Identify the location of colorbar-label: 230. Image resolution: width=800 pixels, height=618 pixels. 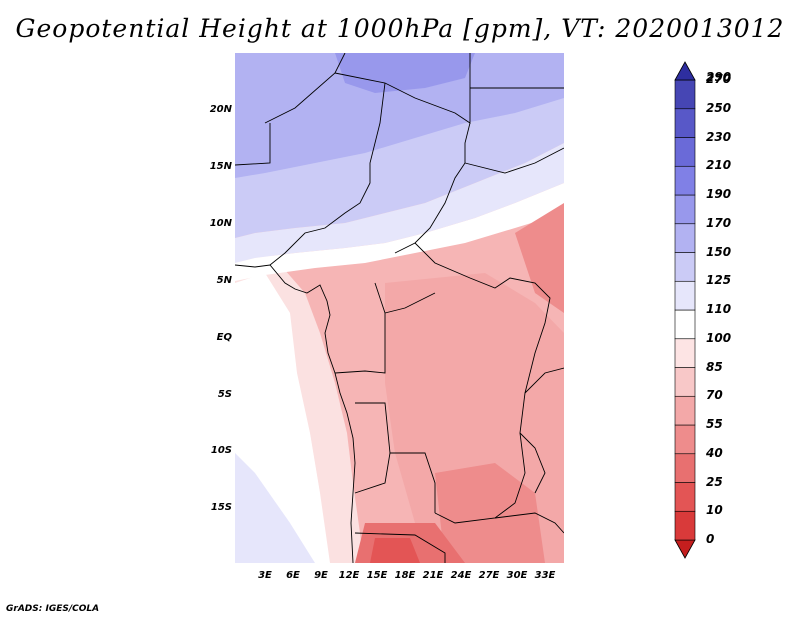
(719, 136).